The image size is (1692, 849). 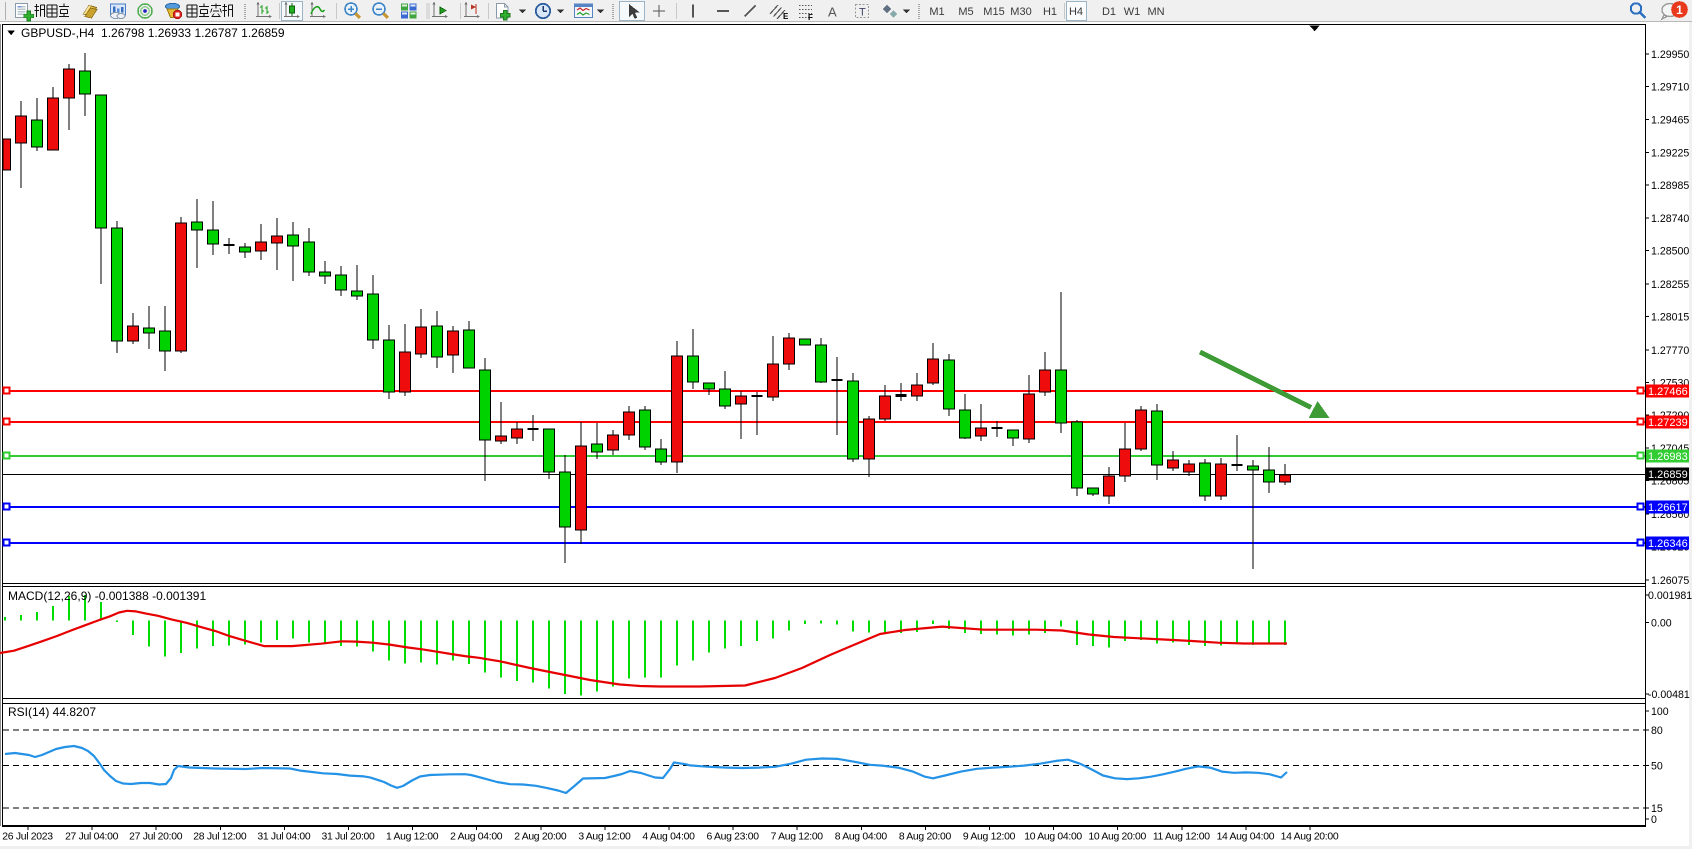 I want to click on svg-text: 15, so click(x=1657, y=809).